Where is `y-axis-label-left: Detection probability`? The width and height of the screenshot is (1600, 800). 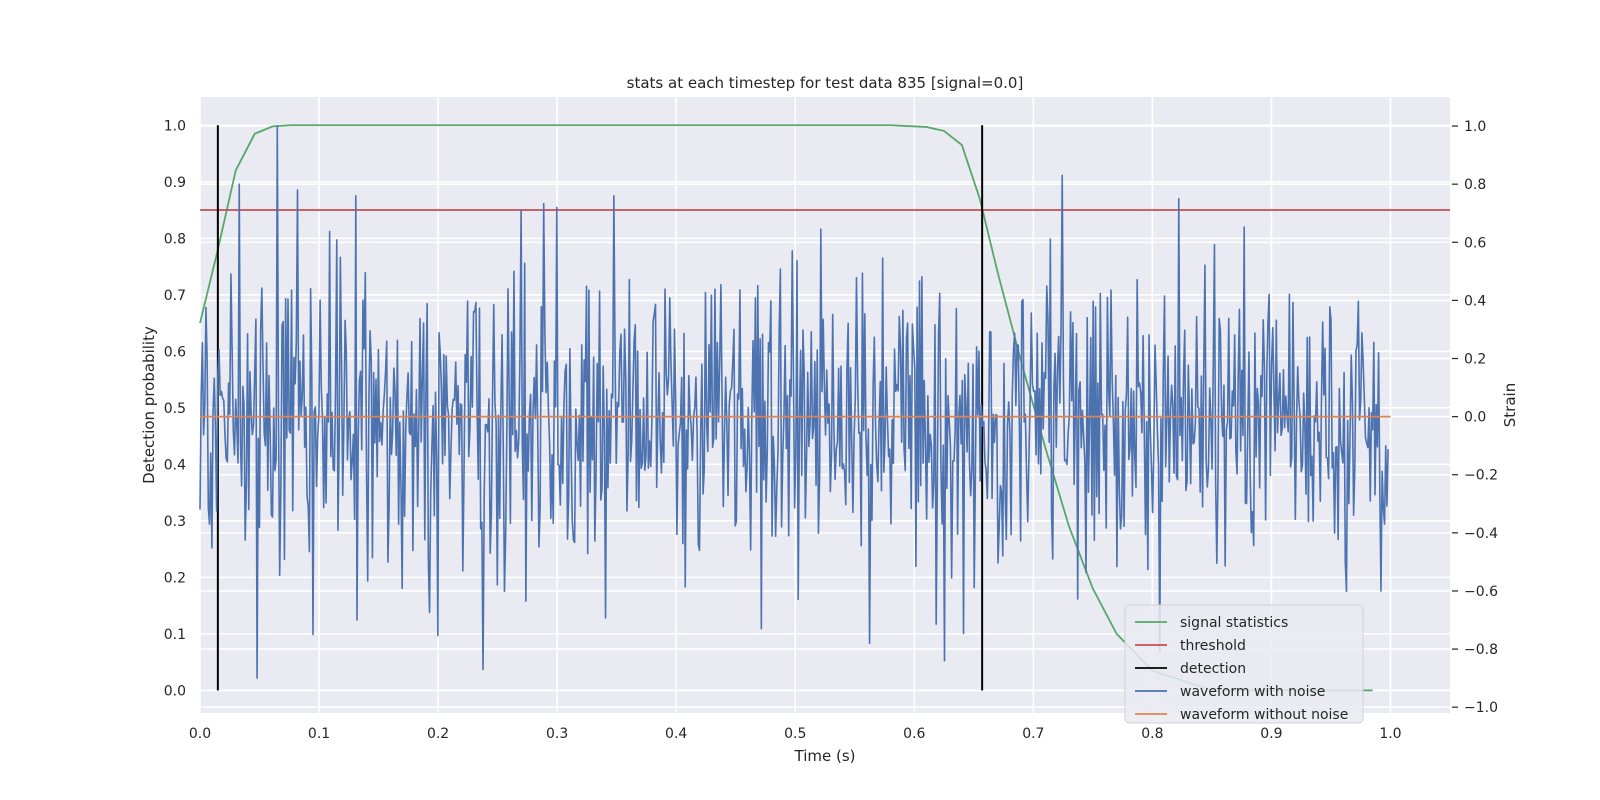 y-axis-label-left: Detection probability is located at coordinates (149, 405).